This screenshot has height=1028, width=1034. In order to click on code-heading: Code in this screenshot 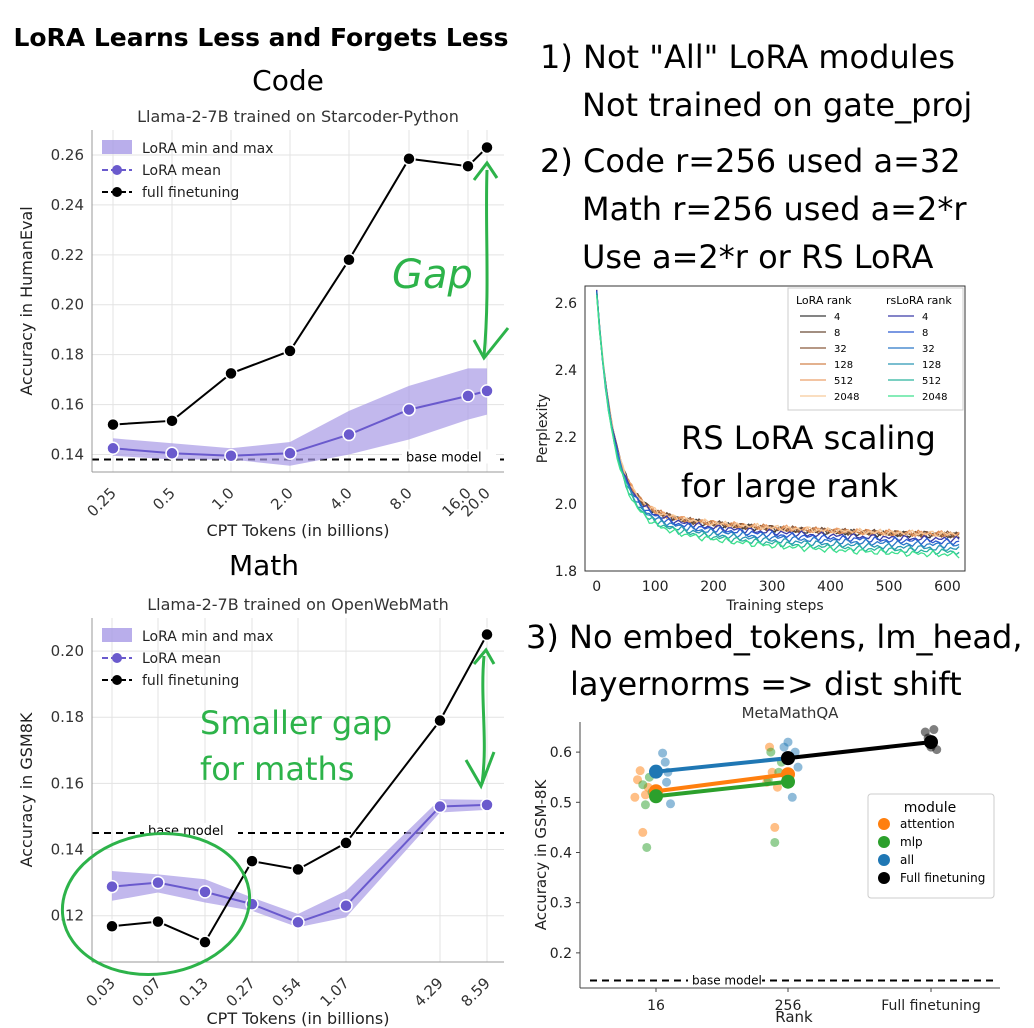, I will do `click(288, 80)`.